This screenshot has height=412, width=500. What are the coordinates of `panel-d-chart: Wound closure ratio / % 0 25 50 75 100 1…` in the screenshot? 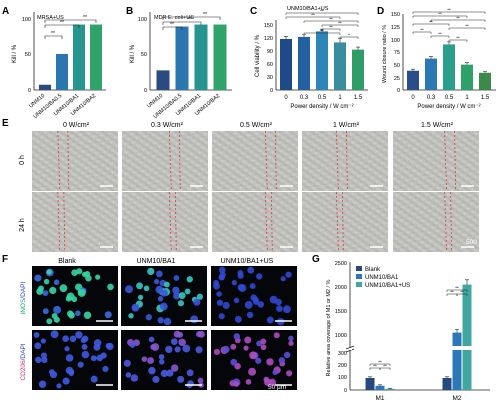 It's located at (439, 59).